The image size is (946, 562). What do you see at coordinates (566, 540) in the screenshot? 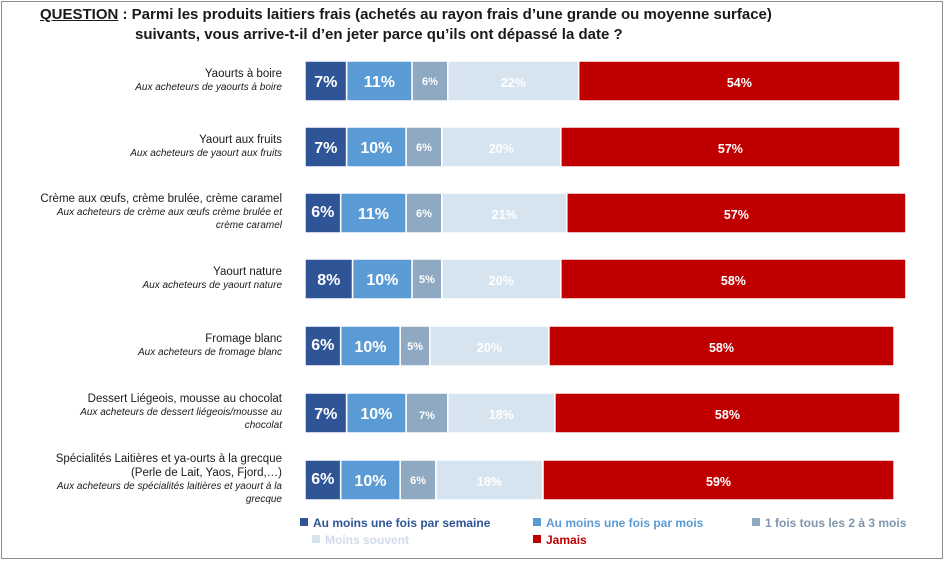
I see `legend-label-never: Jamais` at bounding box center [566, 540].